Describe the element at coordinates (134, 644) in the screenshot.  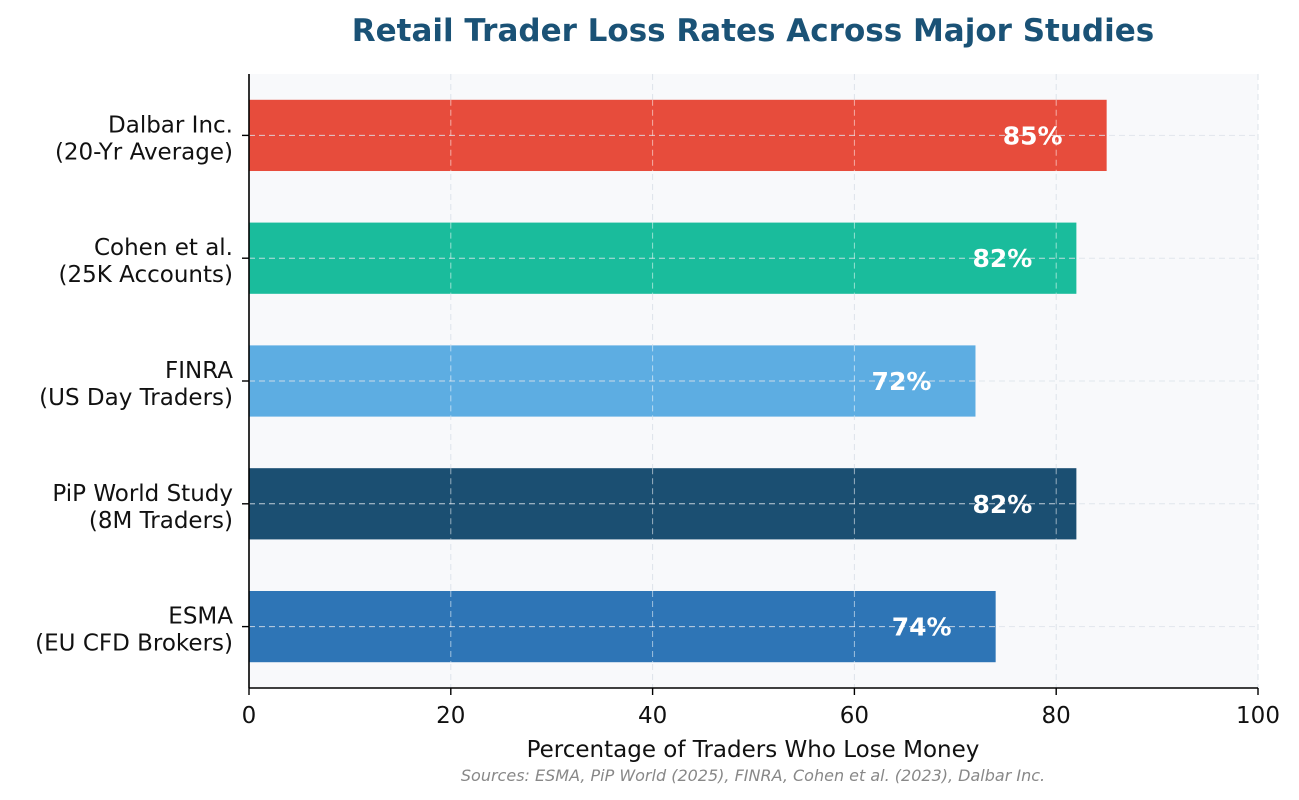
I see `category-label-line2: (EU CFD Brokers)` at that location.